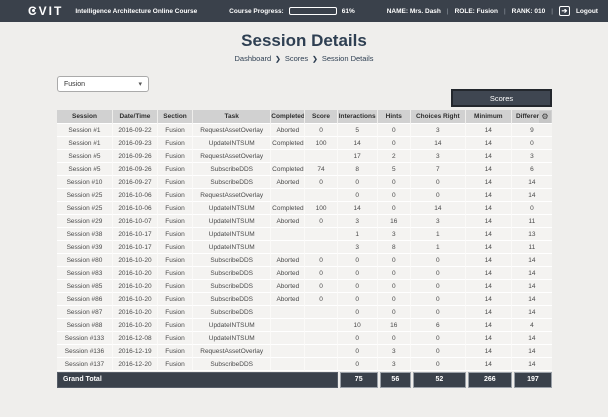 The width and height of the screenshot is (608, 417). What do you see at coordinates (531, 169) in the screenshot?
I see `difference-cell: 6` at bounding box center [531, 169].